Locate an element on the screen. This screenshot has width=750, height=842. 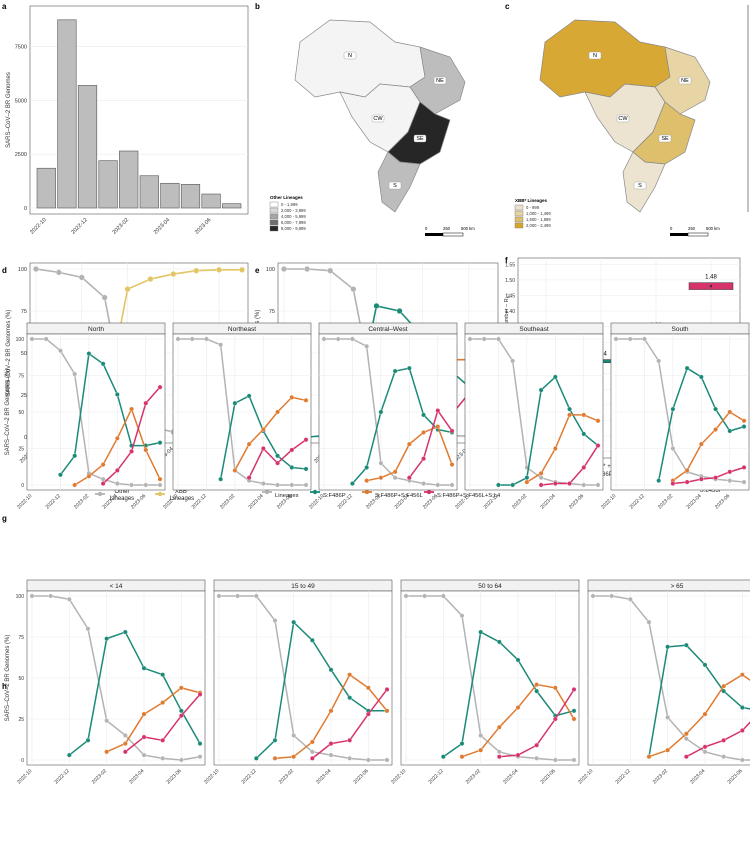
facet-strip-h is located at coordinates (668, 585).